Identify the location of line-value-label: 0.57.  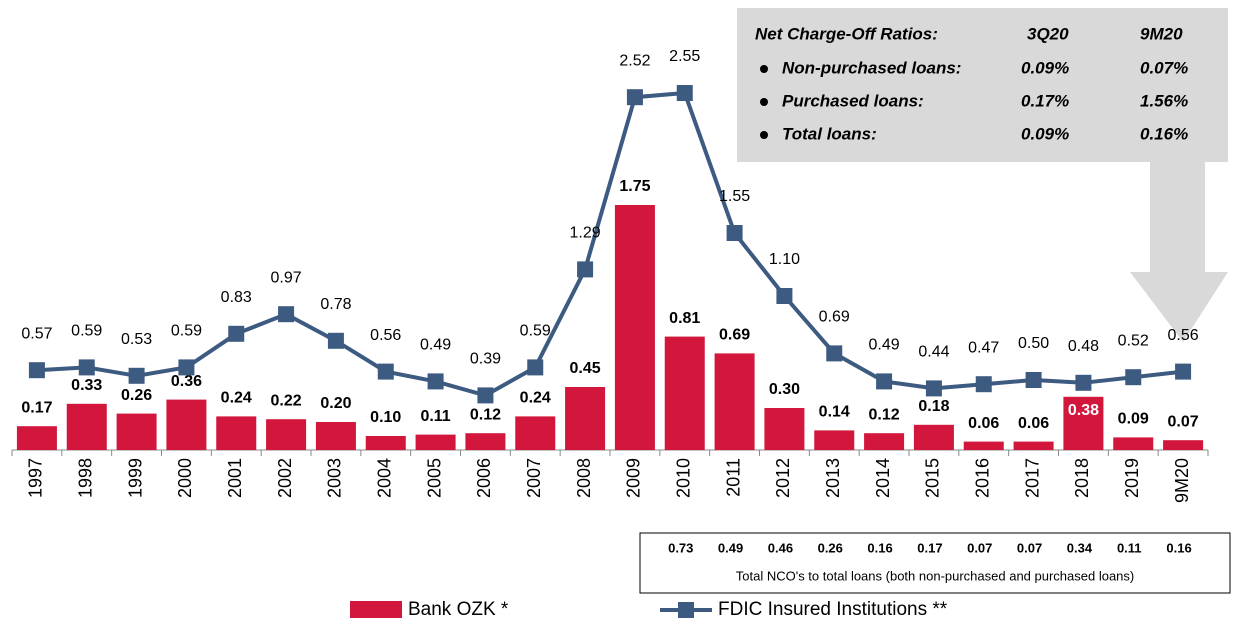
(36, 333).